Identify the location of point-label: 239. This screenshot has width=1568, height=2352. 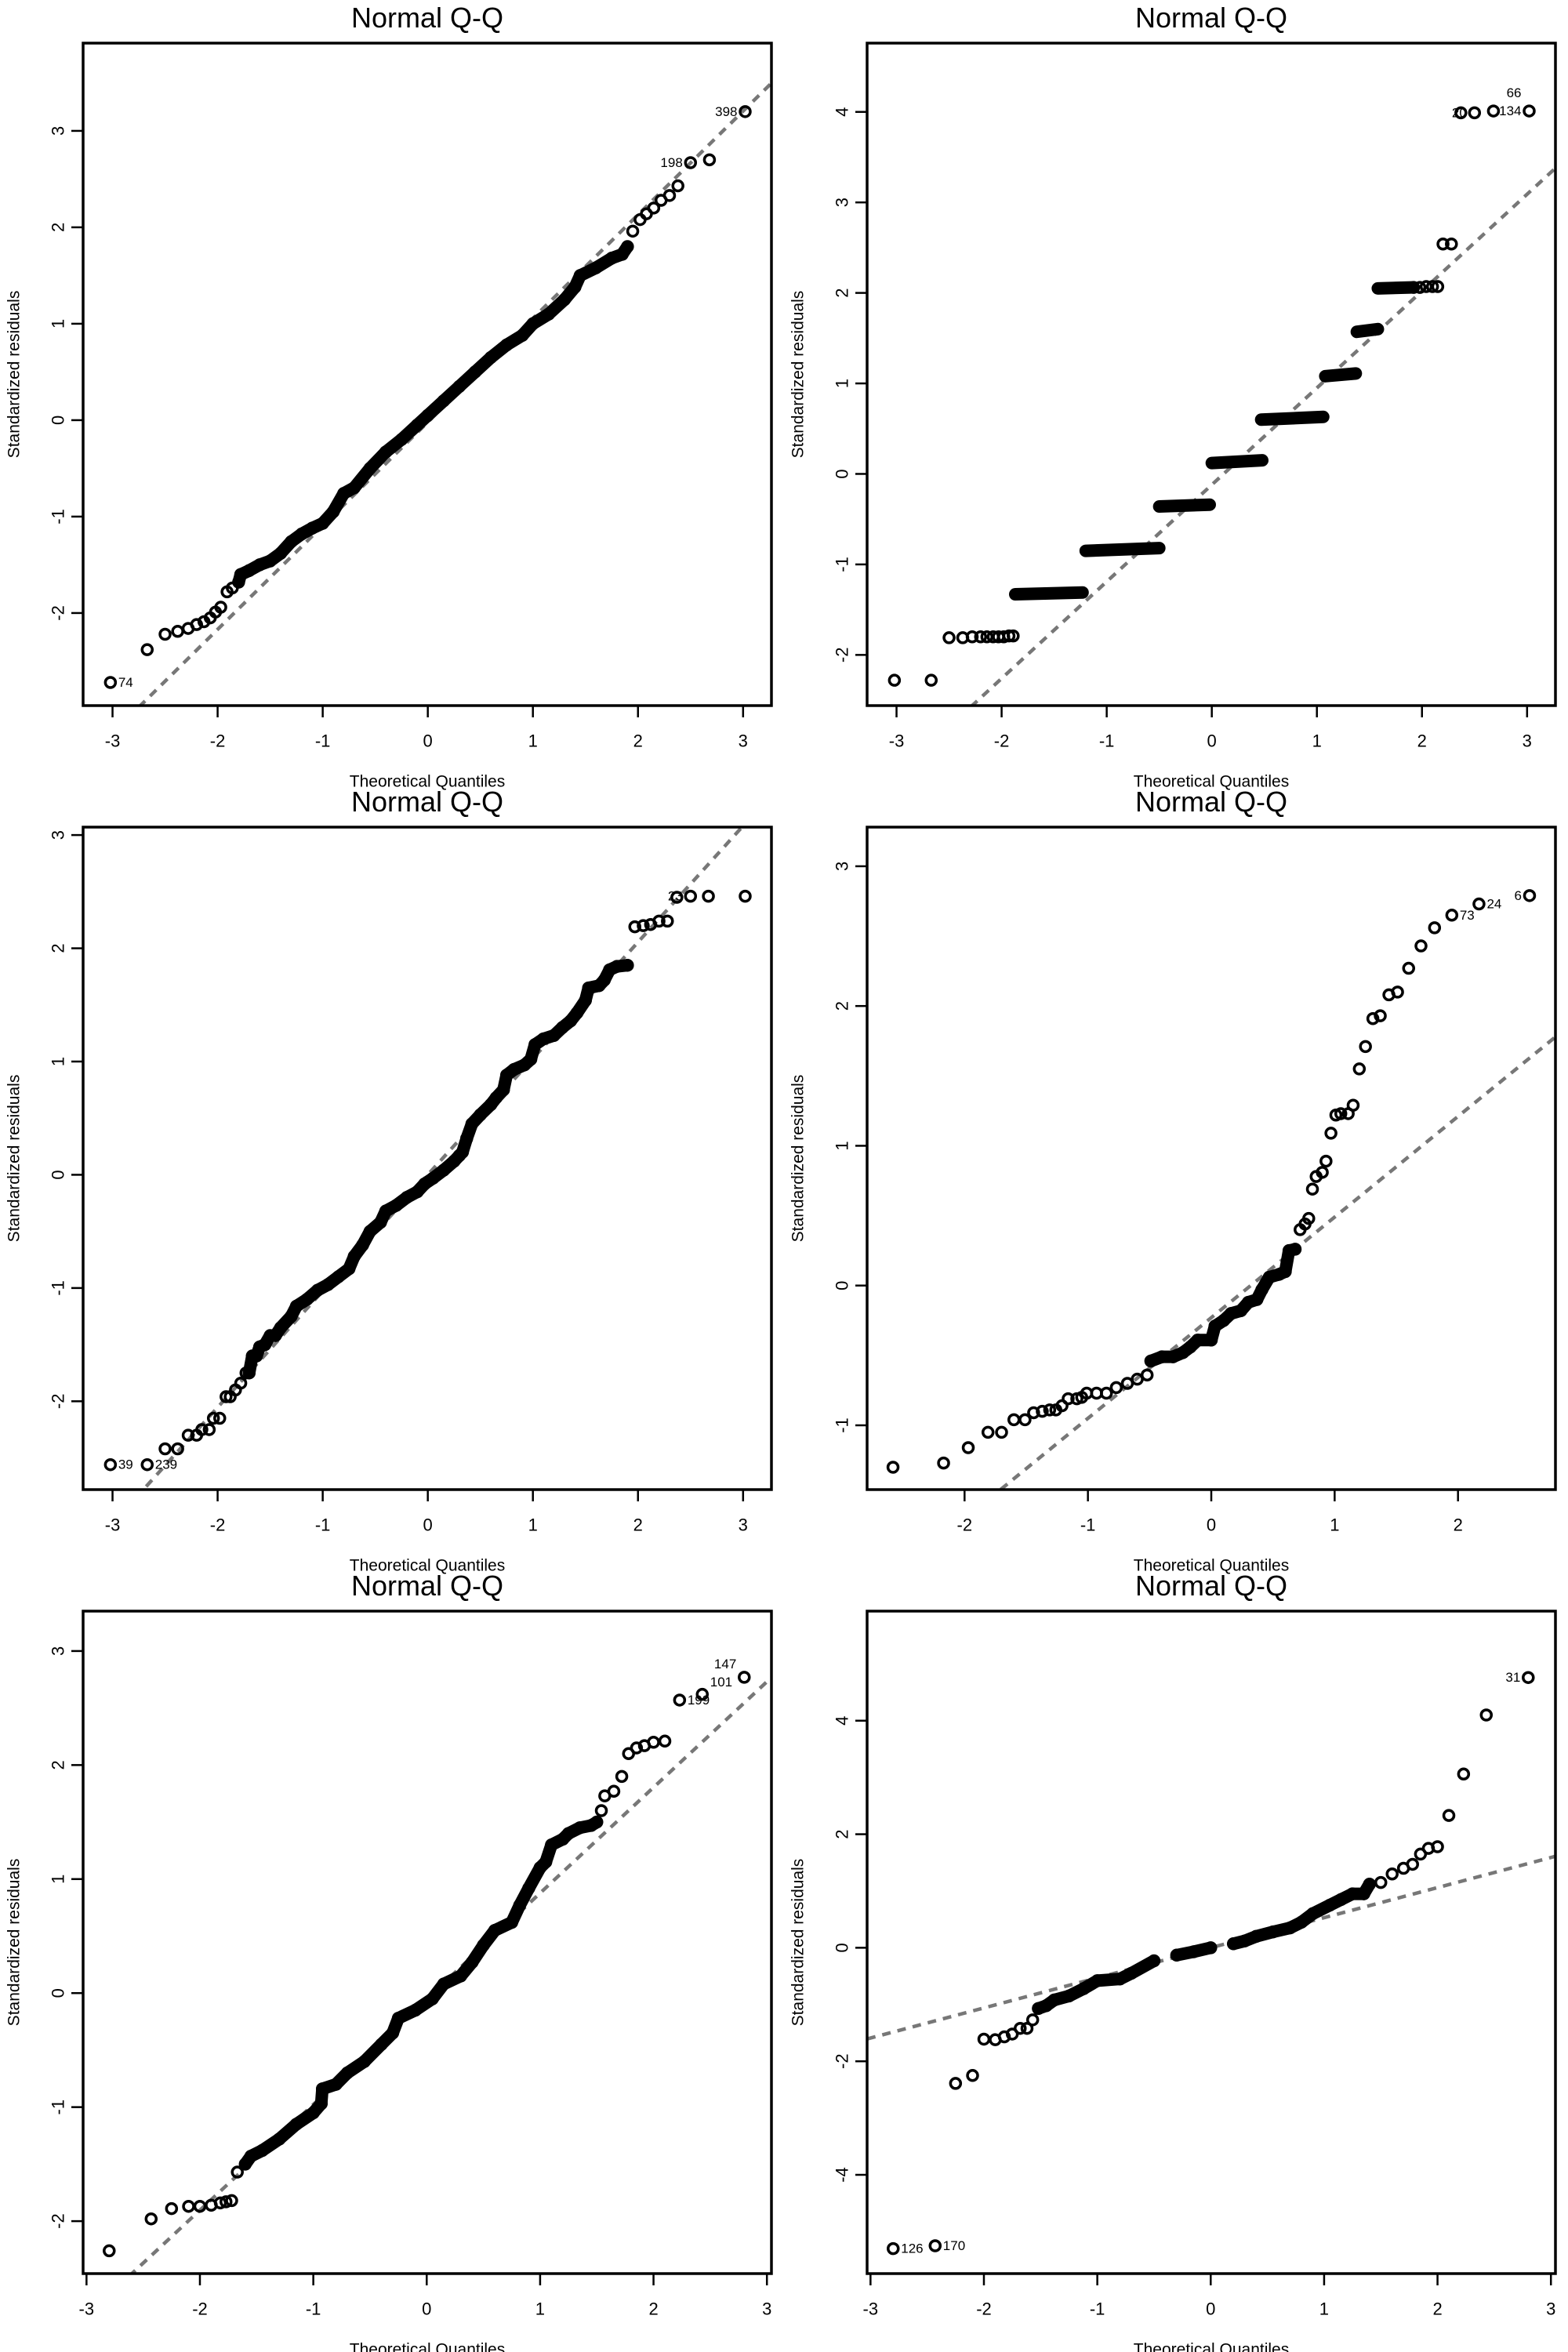
(166, 1464).